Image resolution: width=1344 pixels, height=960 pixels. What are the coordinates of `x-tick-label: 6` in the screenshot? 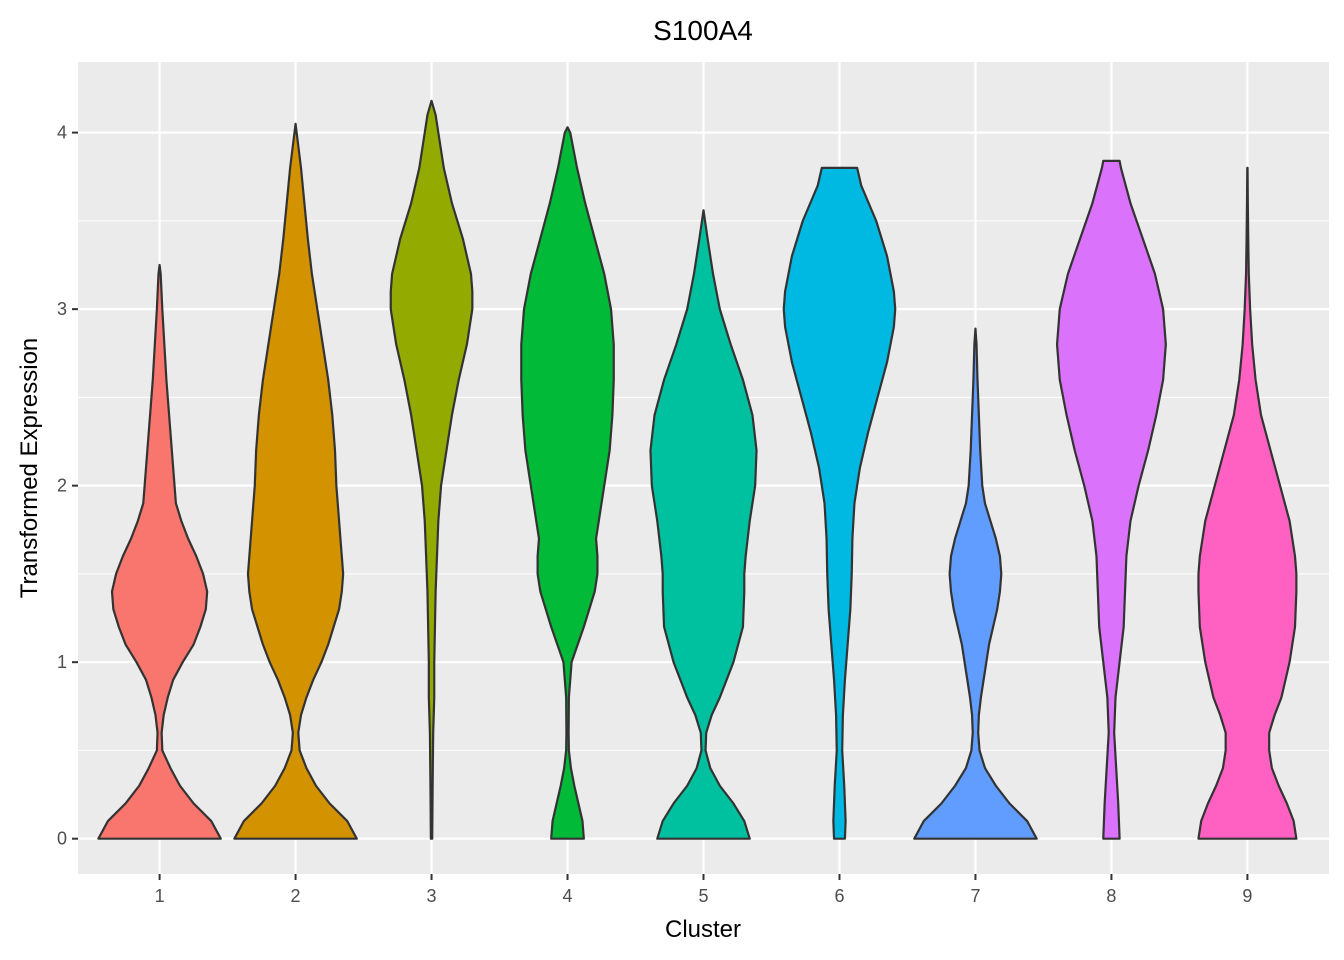 It's located at (839, 896).